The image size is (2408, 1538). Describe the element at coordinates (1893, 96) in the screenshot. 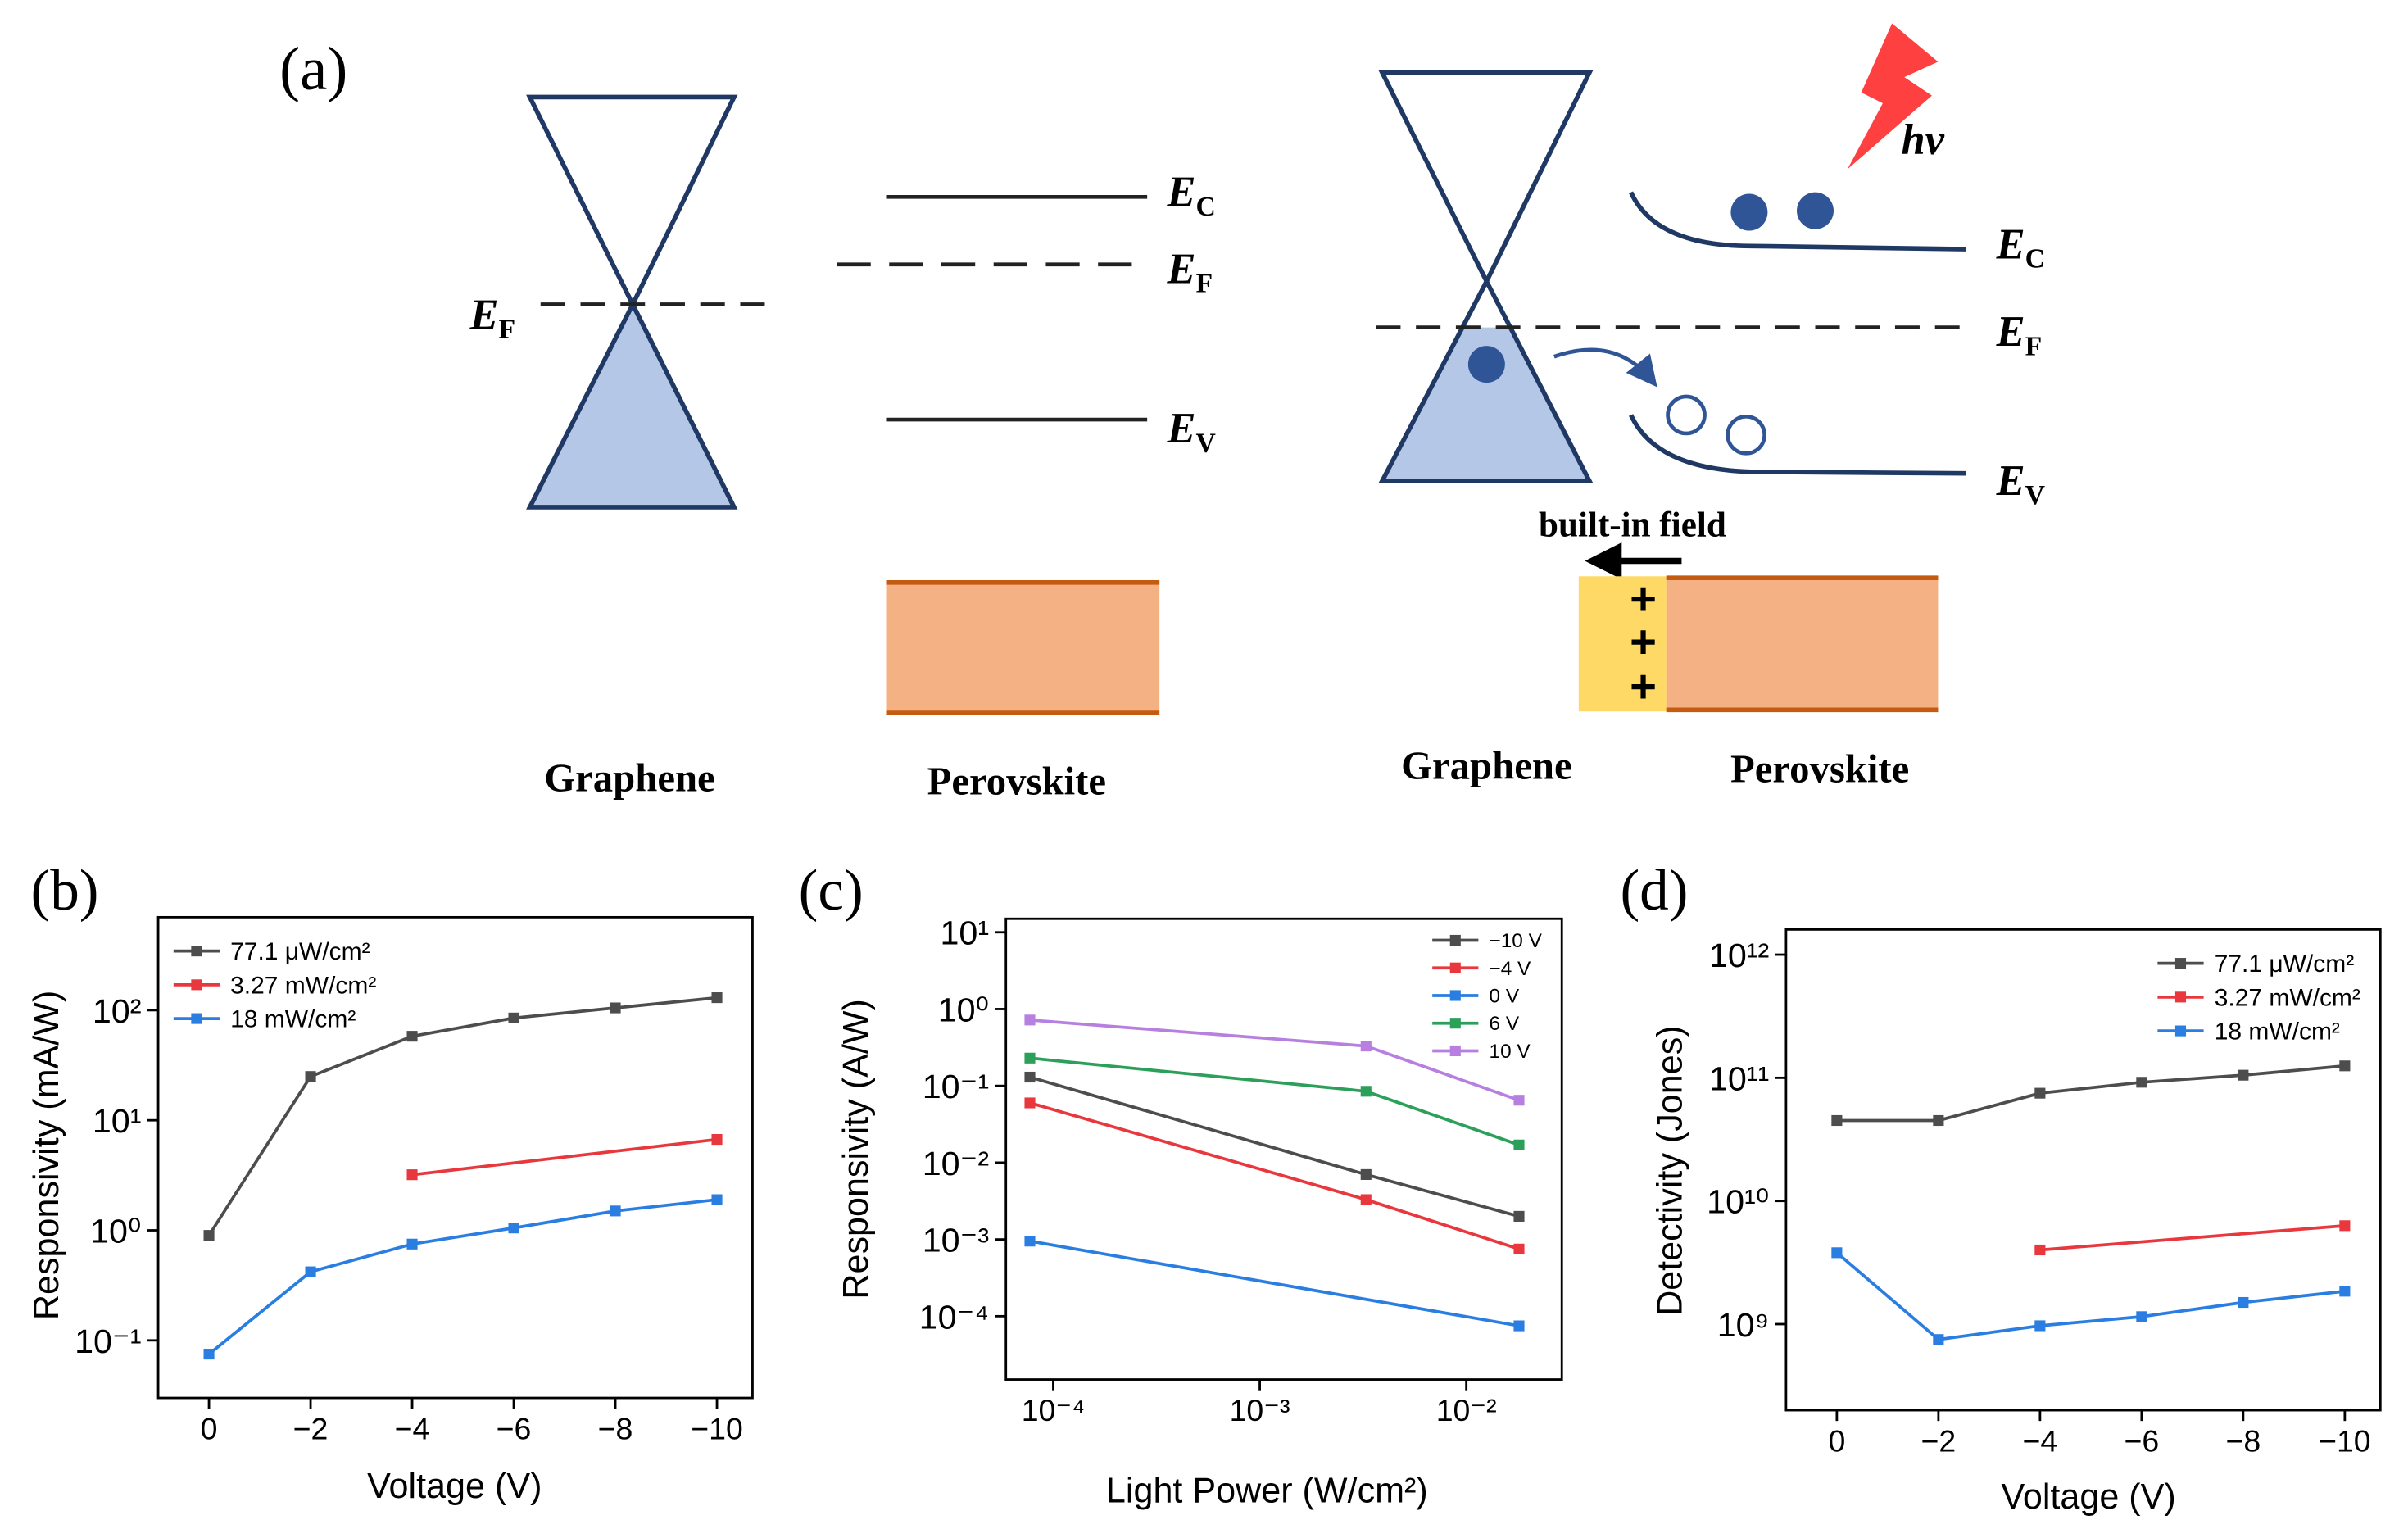

I see `lightning` at that location.